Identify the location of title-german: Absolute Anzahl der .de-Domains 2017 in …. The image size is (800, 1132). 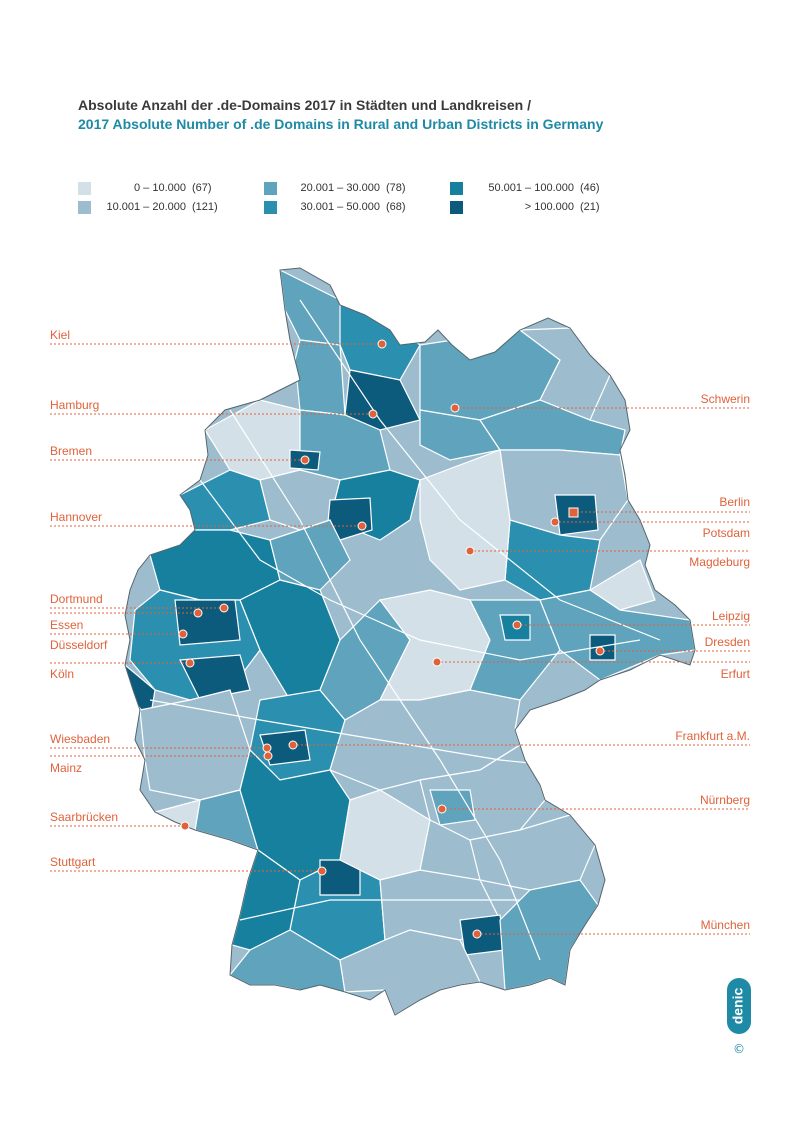
(305, 105).